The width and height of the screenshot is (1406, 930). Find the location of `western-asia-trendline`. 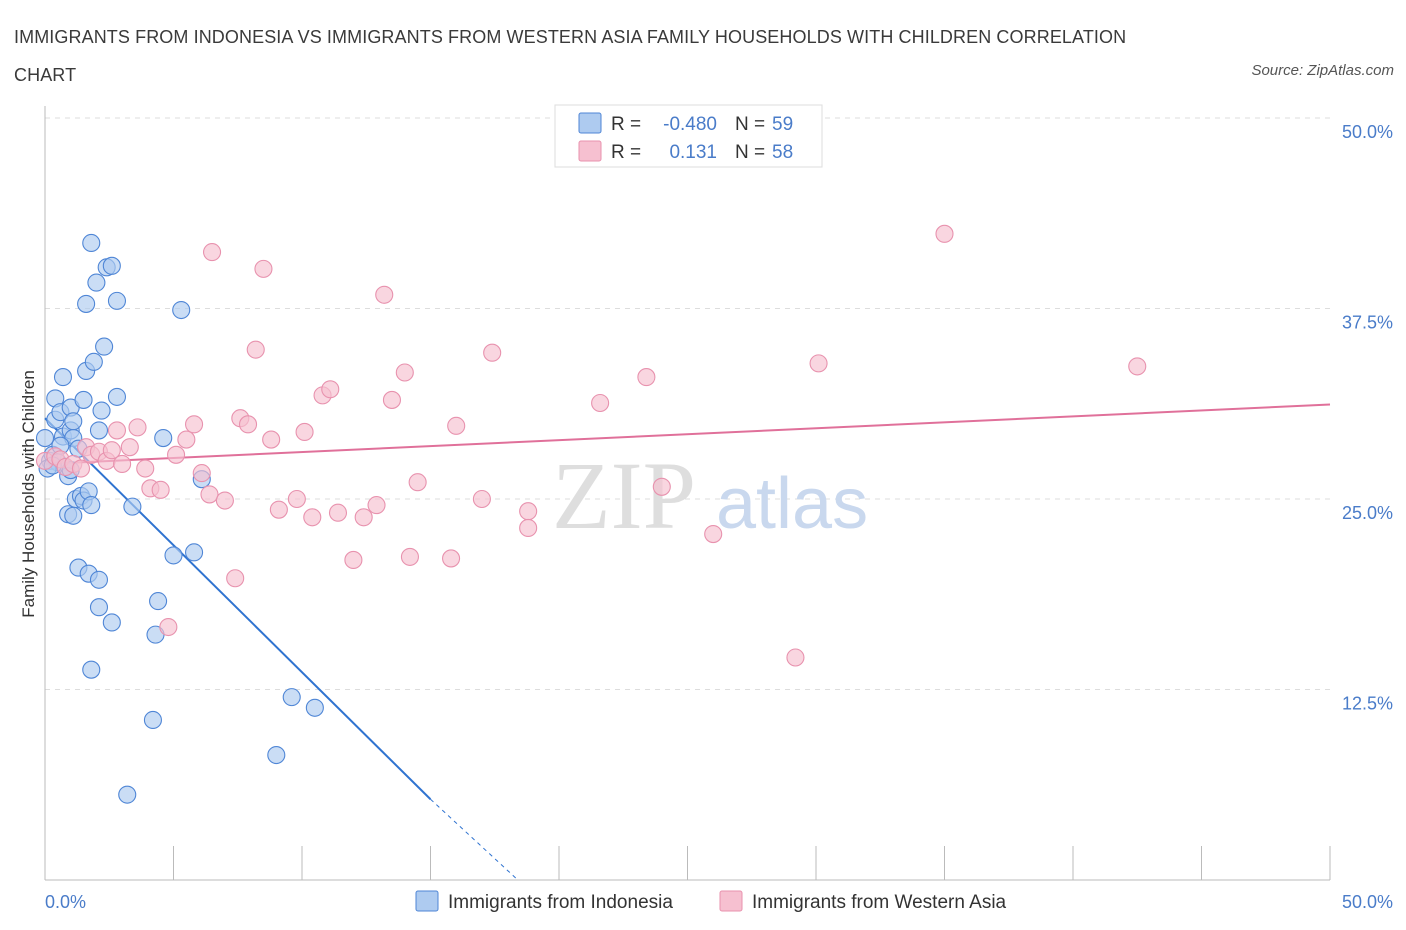

western-asia-trendline is located at coordinates (687, 434).